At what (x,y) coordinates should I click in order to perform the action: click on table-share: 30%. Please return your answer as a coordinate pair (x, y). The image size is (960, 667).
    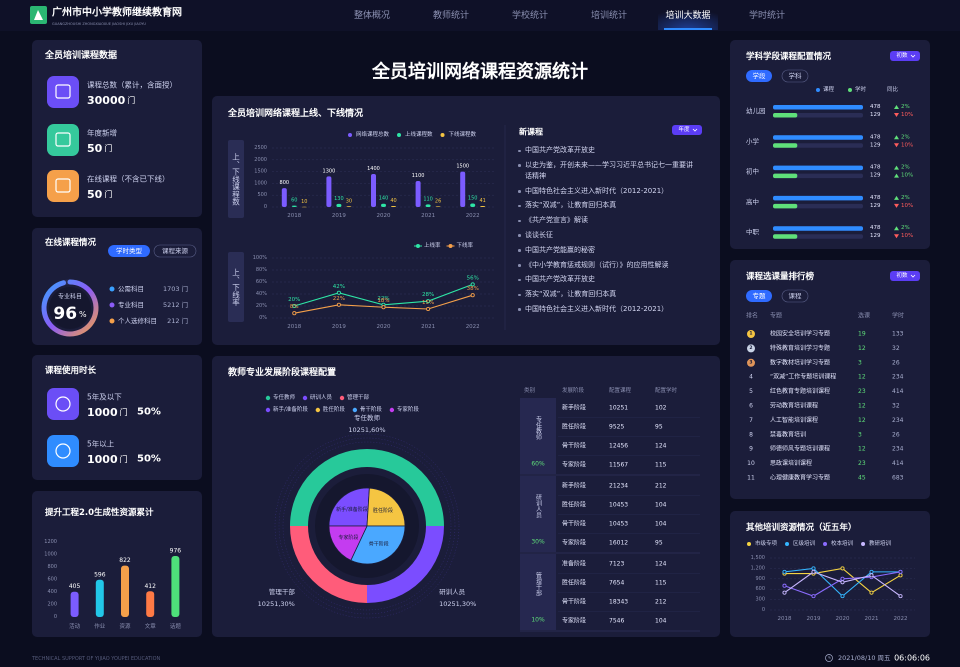
    Looking at the image, I should click on (538, 542).